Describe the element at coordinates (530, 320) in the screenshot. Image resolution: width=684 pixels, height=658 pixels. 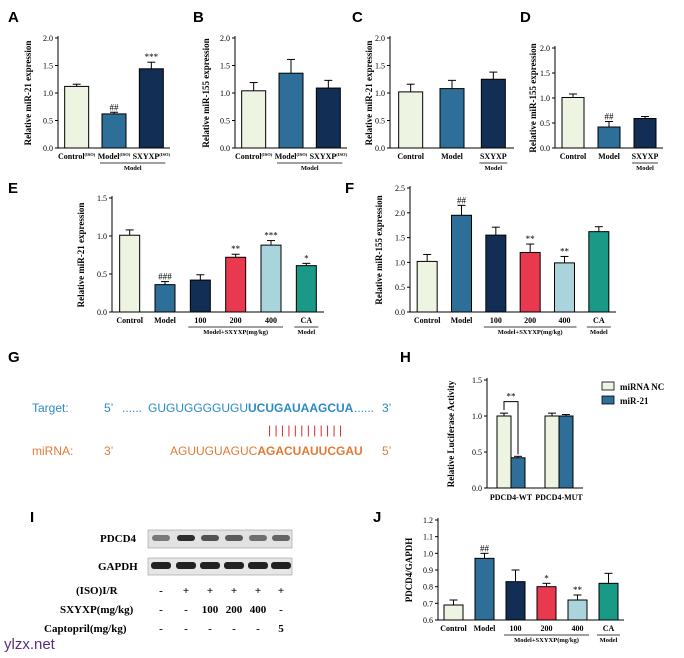
I see `x-tick-label: 200` at that location.